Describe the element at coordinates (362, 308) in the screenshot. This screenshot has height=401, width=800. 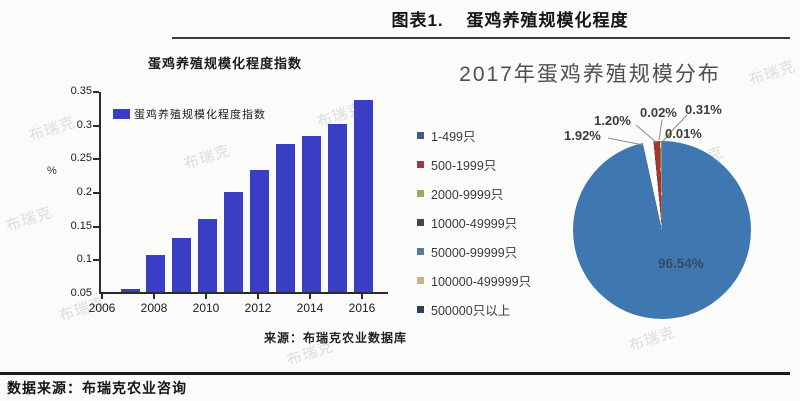
I see `x-tick-label: 2016` at that location.